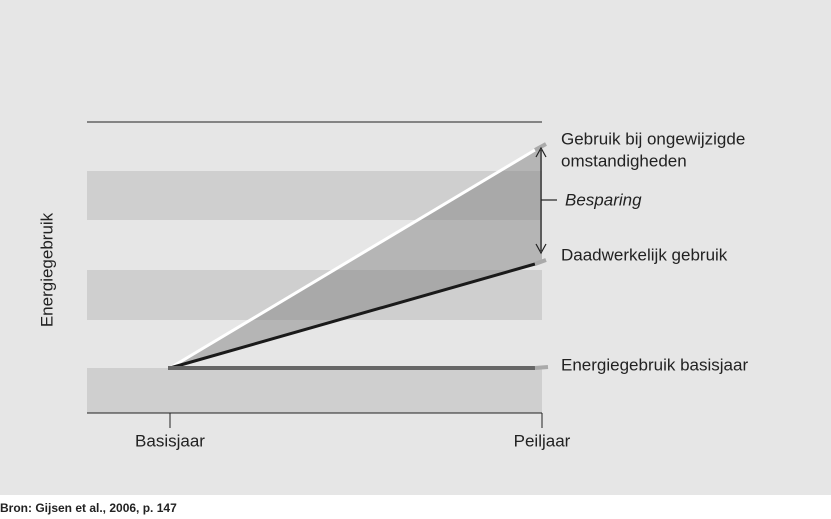 The image size is (831, 519). Describe the element at coordinates (624, 160) in the screenshot. I see `line-label: omstandigheden` at that location.